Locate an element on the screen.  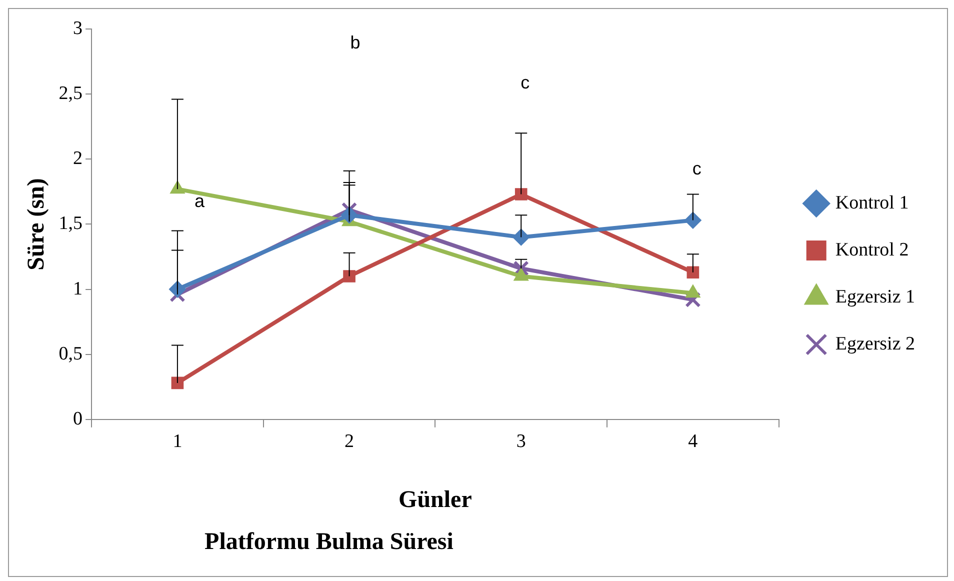
annotation: a is located at coordinates (200, 200).